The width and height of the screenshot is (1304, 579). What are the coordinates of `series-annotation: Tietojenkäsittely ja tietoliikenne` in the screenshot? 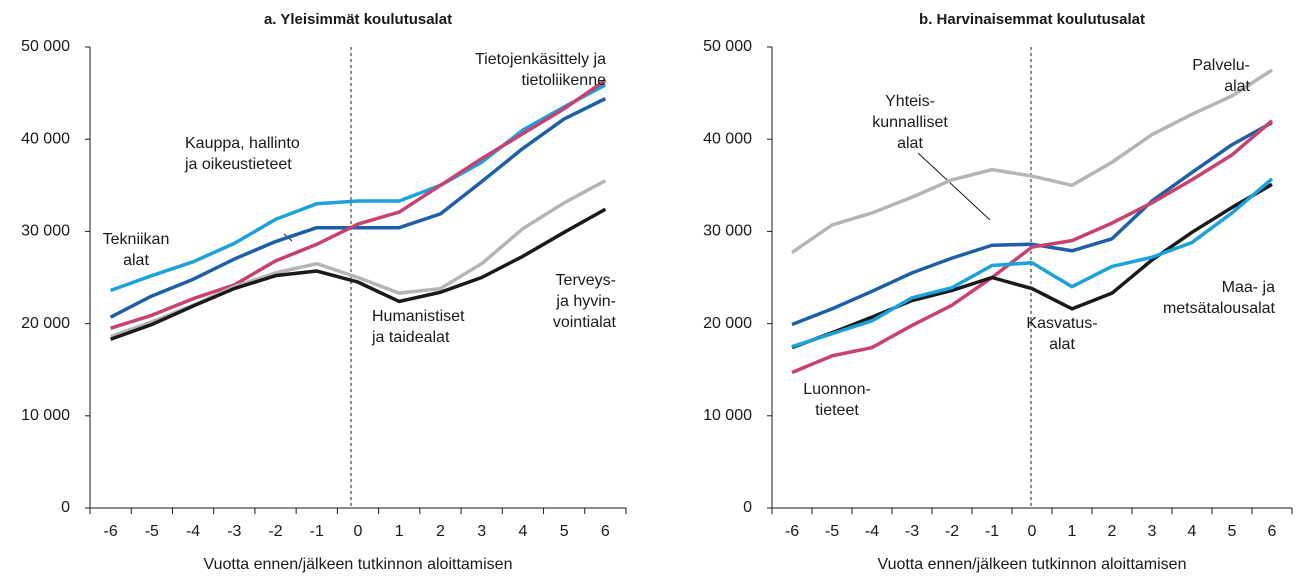 It's located at (540, 70).